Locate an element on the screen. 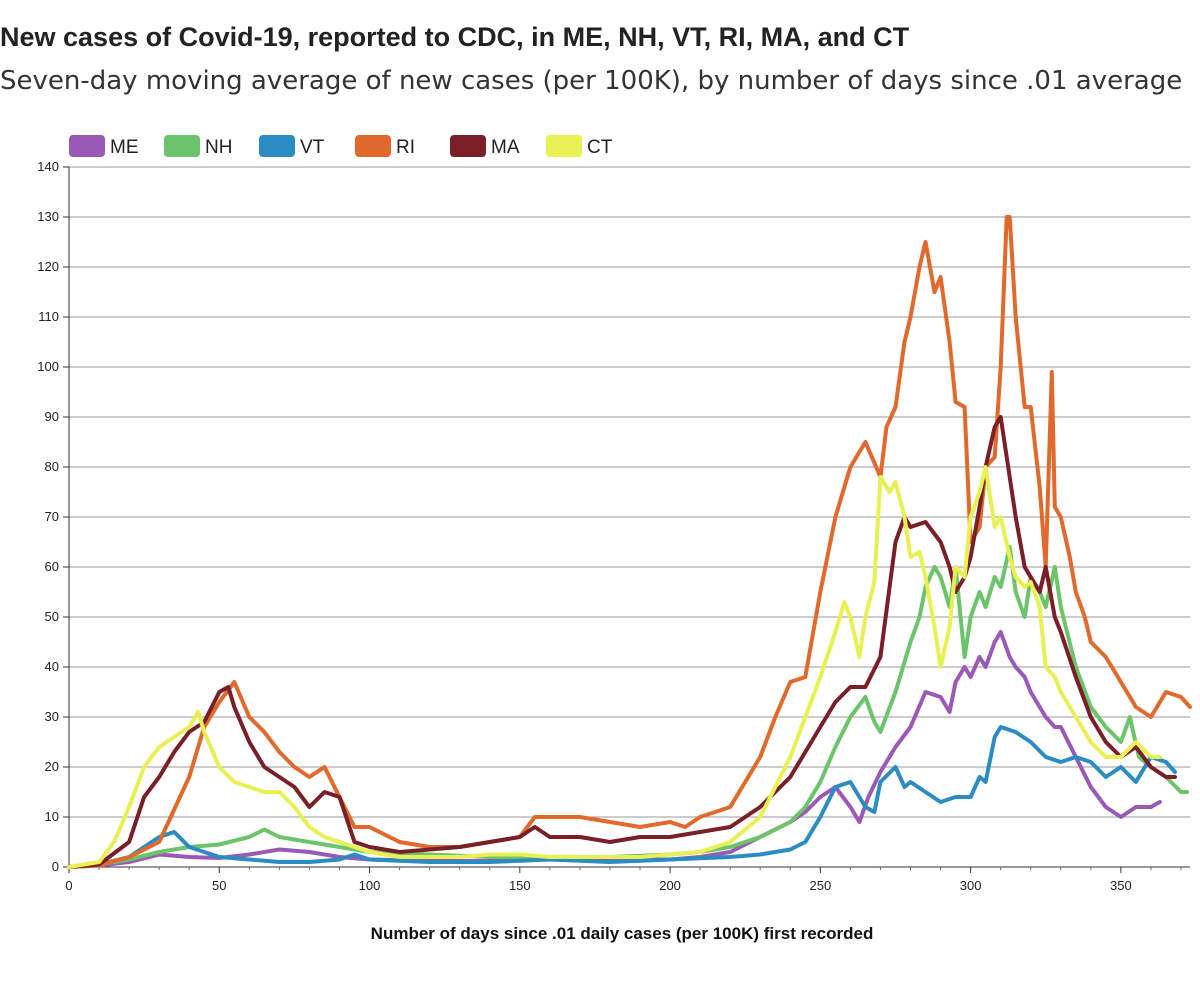  legend-swatch-vt is located at coordinates (277, 146).